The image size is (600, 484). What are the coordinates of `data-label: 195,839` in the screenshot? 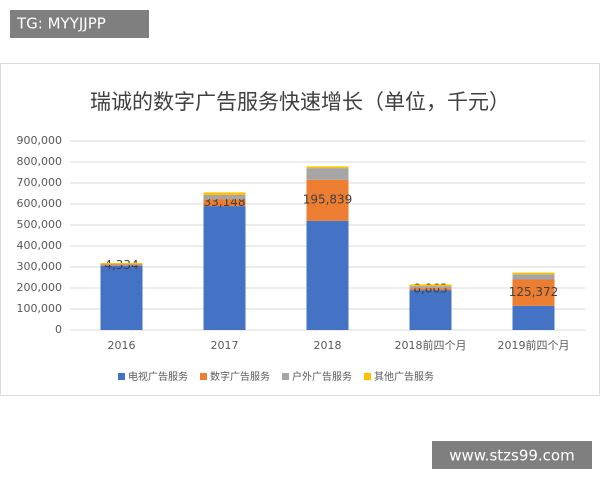 It's located at (328, 200).